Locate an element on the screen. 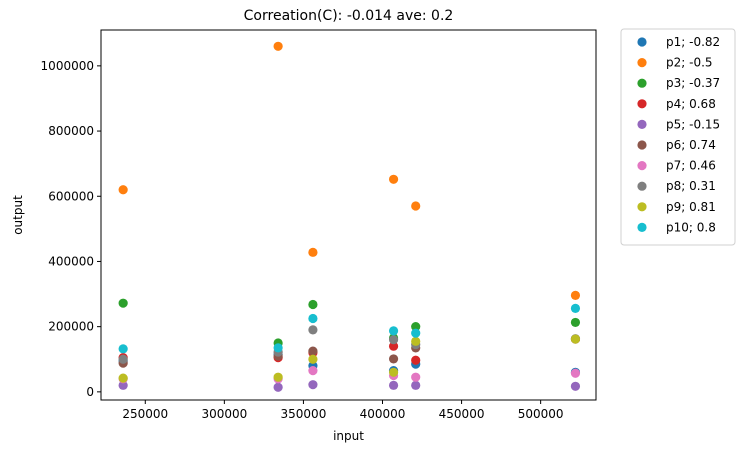 This screenshot has height=453, width=743. legend-frame is located at coordinates (678, 137).